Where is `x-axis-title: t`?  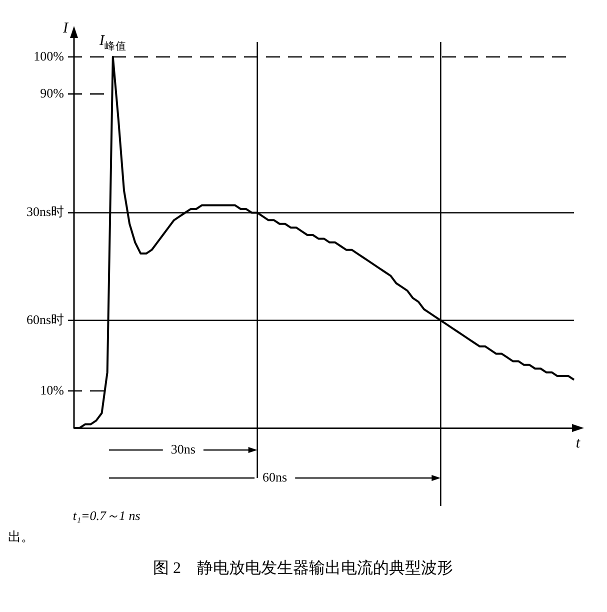
x-axis-title: t is located at coordinates (578, 443).